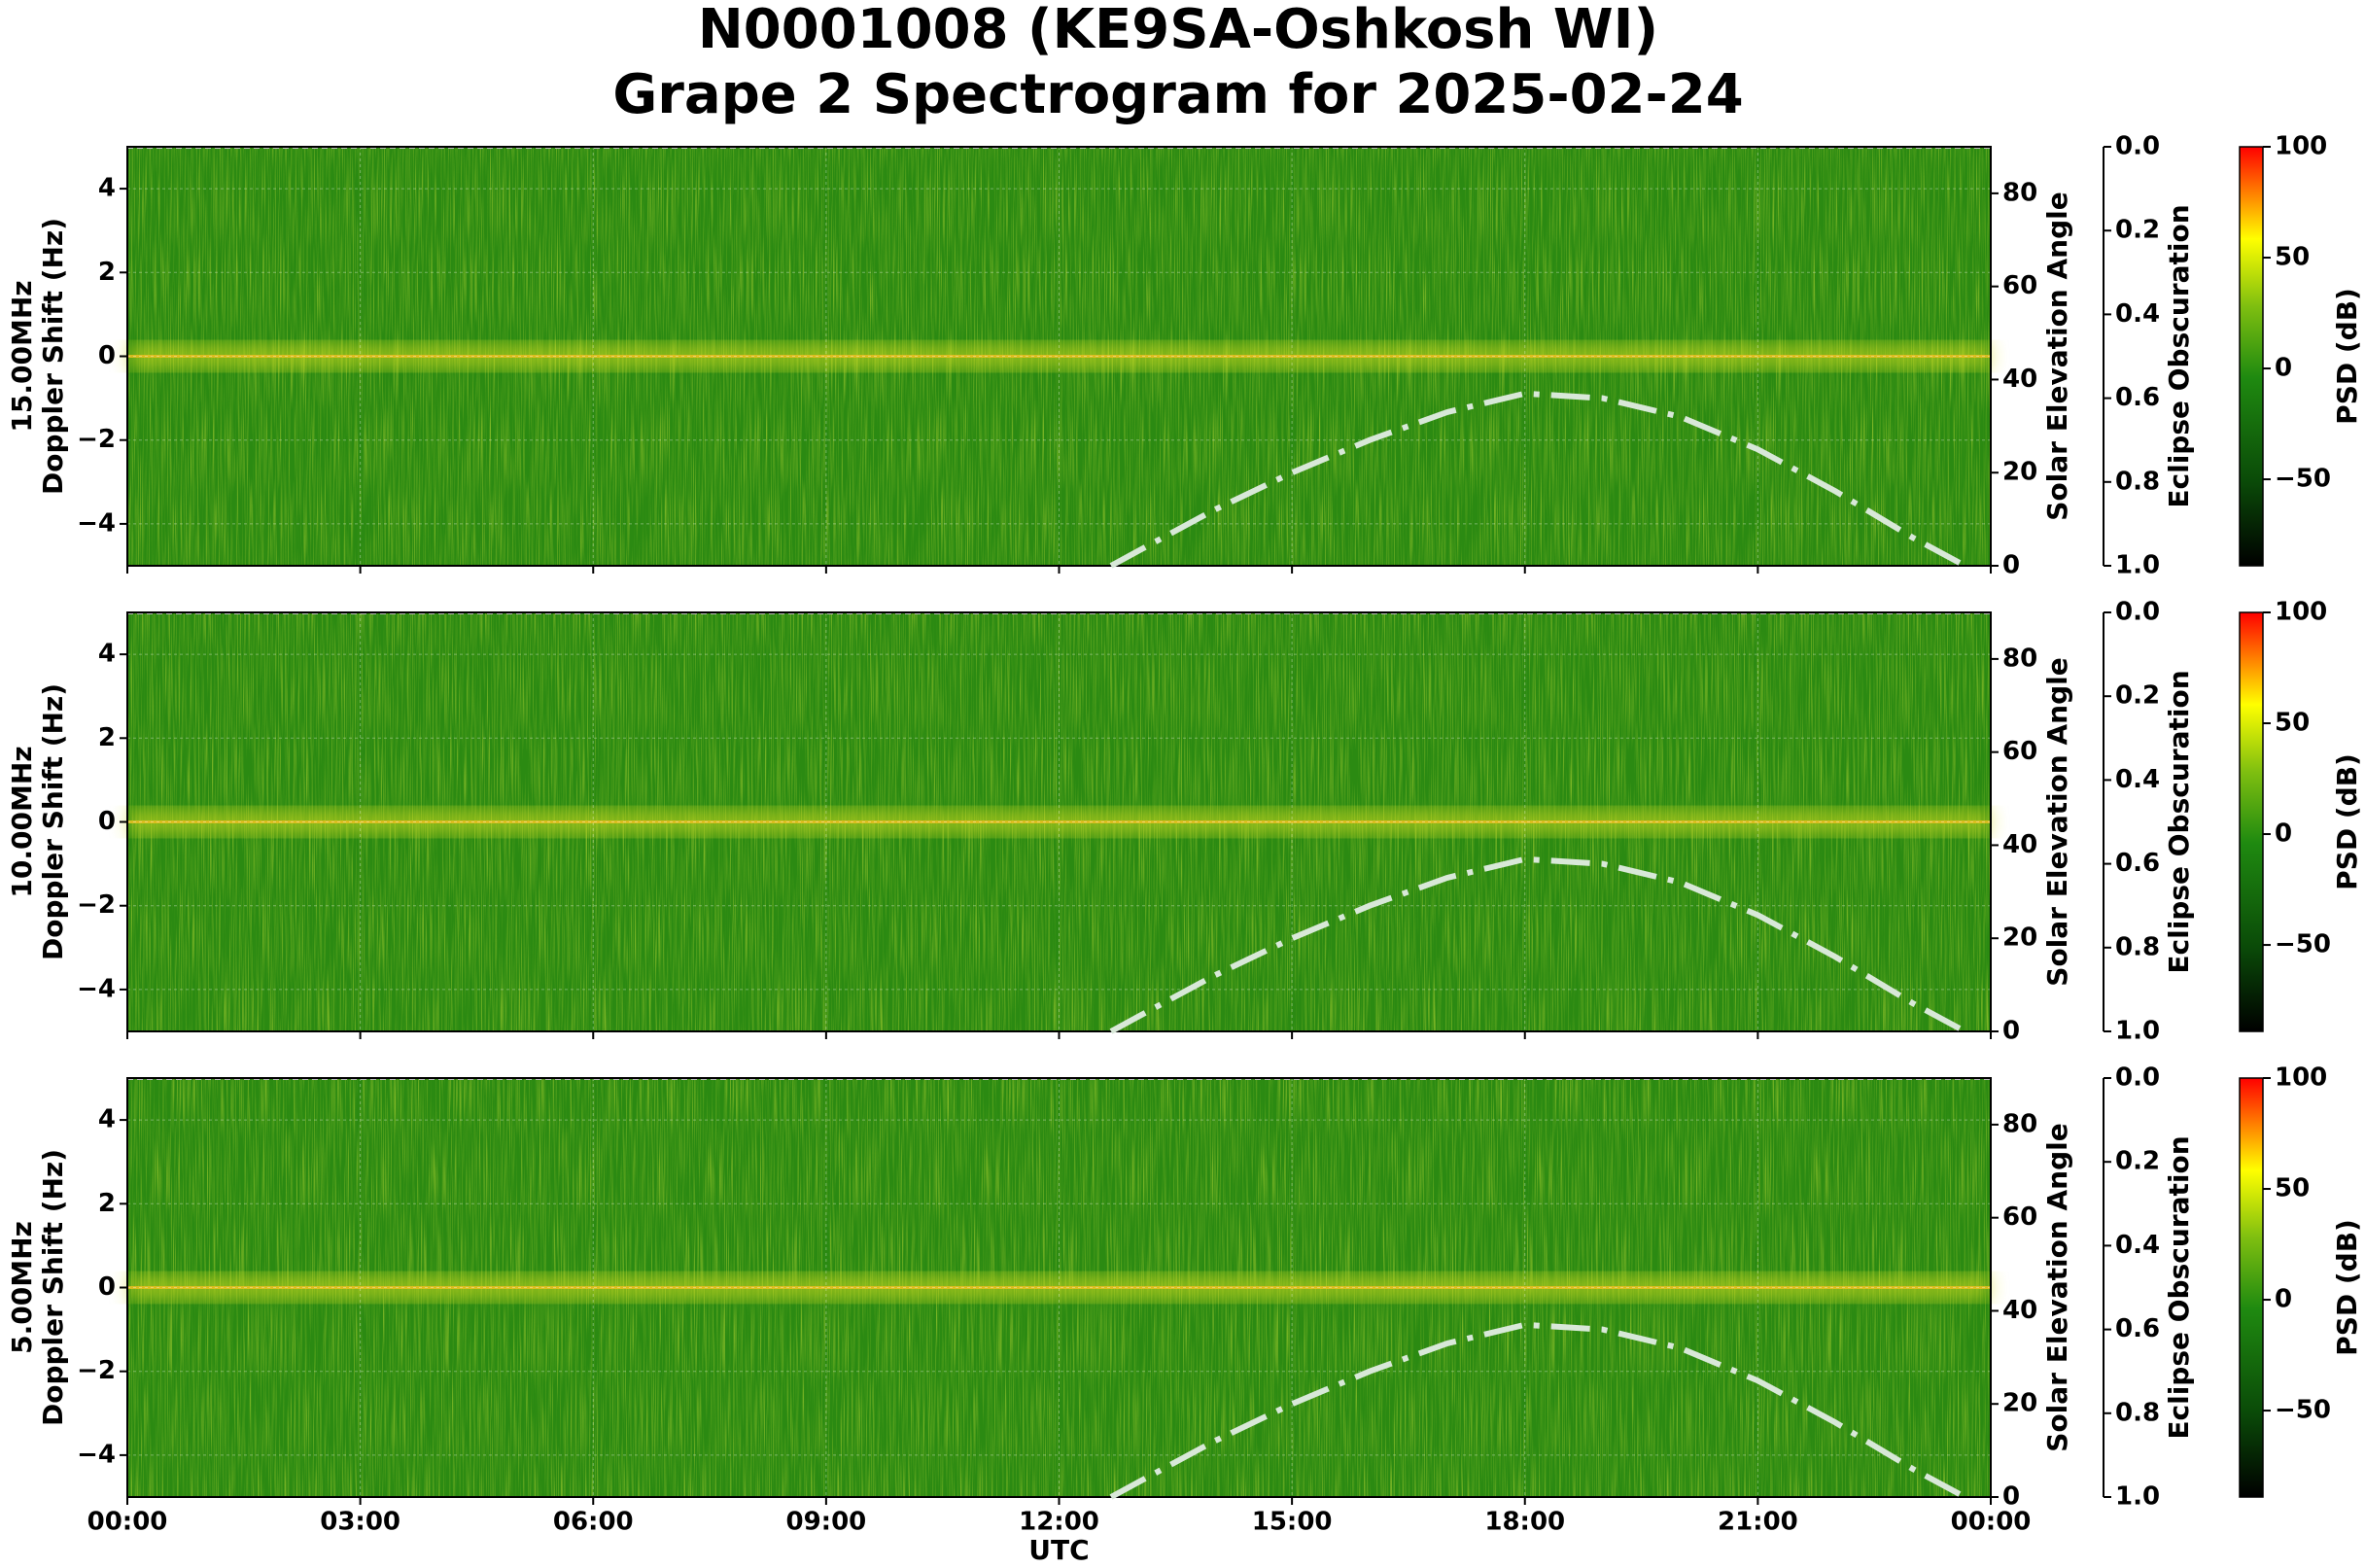 This screenshot has width=2365, height=1568. What do you see at coordinates (1178, 30) in the screenshot?
I see `title-line: N0001008 (KE9SA-Oshkosh WI)` at bounding box center [1178, 30].